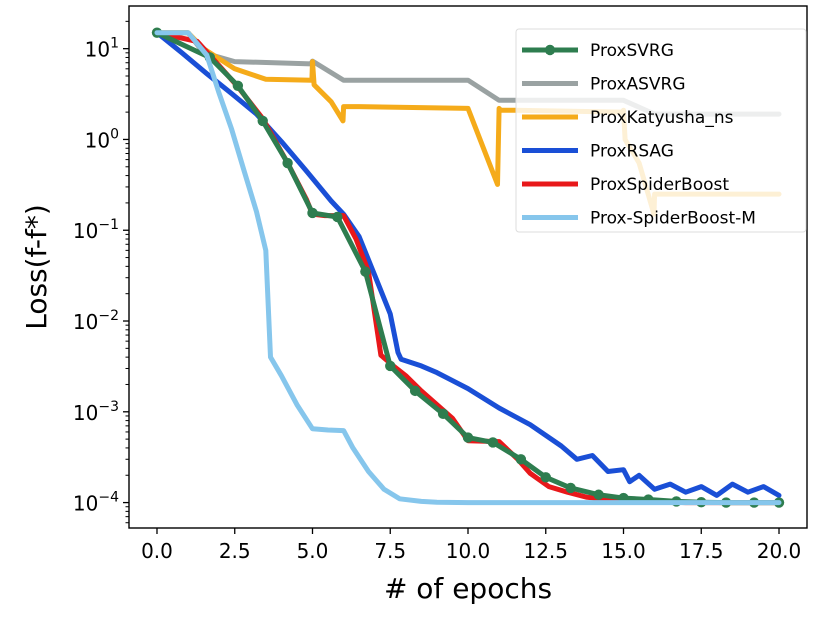 This screenshot has width=830, height=623. What do you see at coordinates (623, 551) in the screenshot?
I see `x-tick-label: 15.0` at bounding box center [623, 551].